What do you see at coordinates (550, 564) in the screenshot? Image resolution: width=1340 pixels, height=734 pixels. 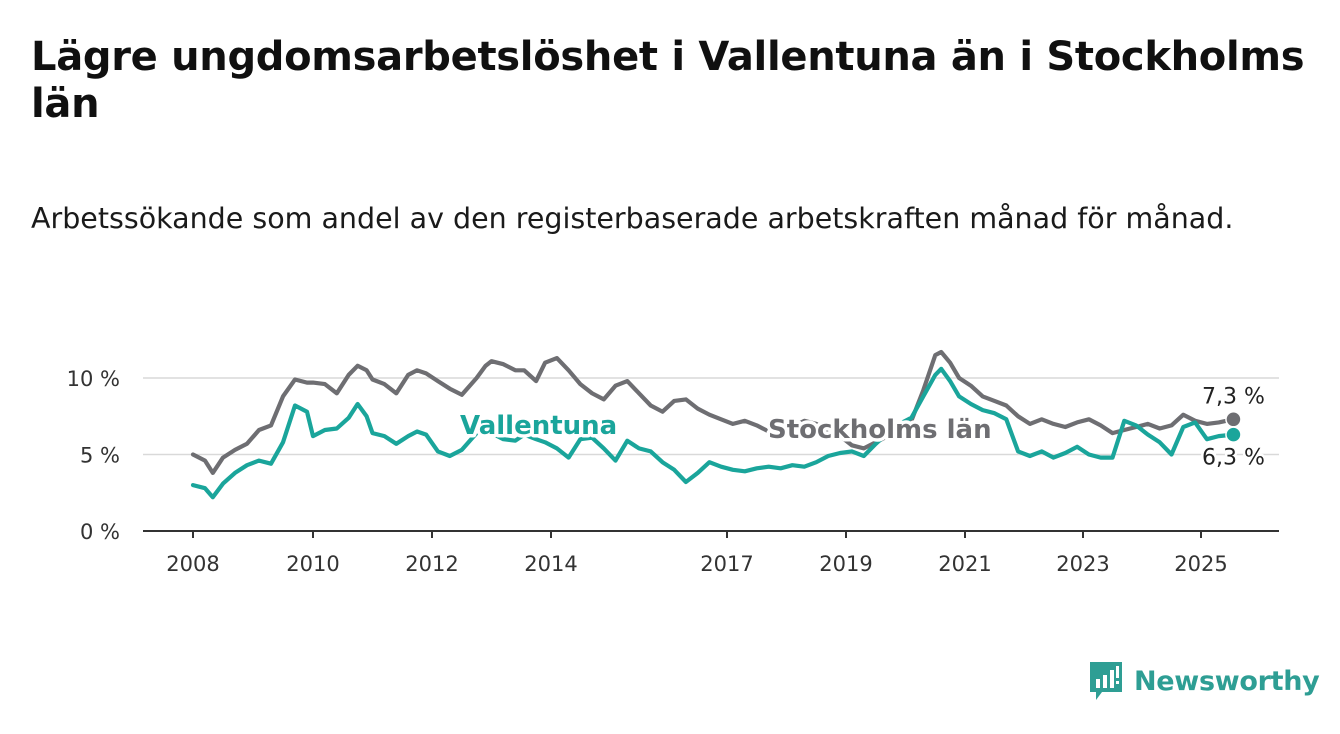 I see `x-tick-label: 2014` at bounding box center [550, 564].